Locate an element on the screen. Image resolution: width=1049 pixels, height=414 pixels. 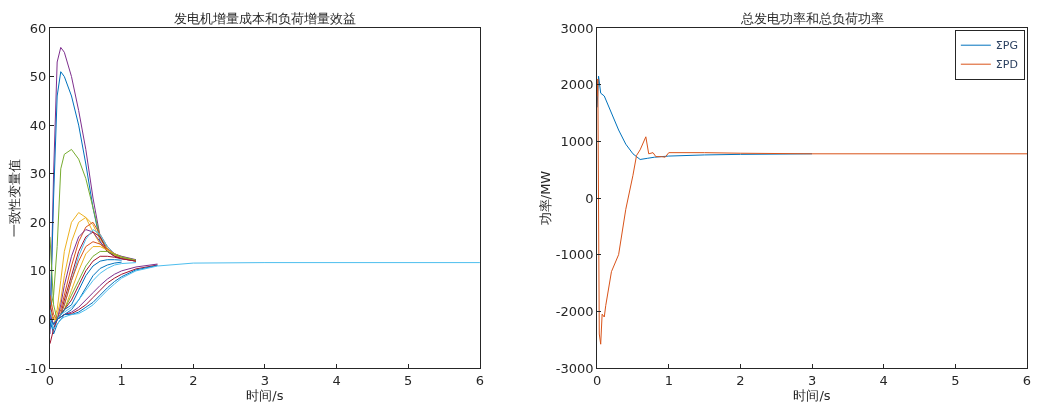
chart-title: 总发电功率和总负荷功率 is located at coordinates (812, 18).